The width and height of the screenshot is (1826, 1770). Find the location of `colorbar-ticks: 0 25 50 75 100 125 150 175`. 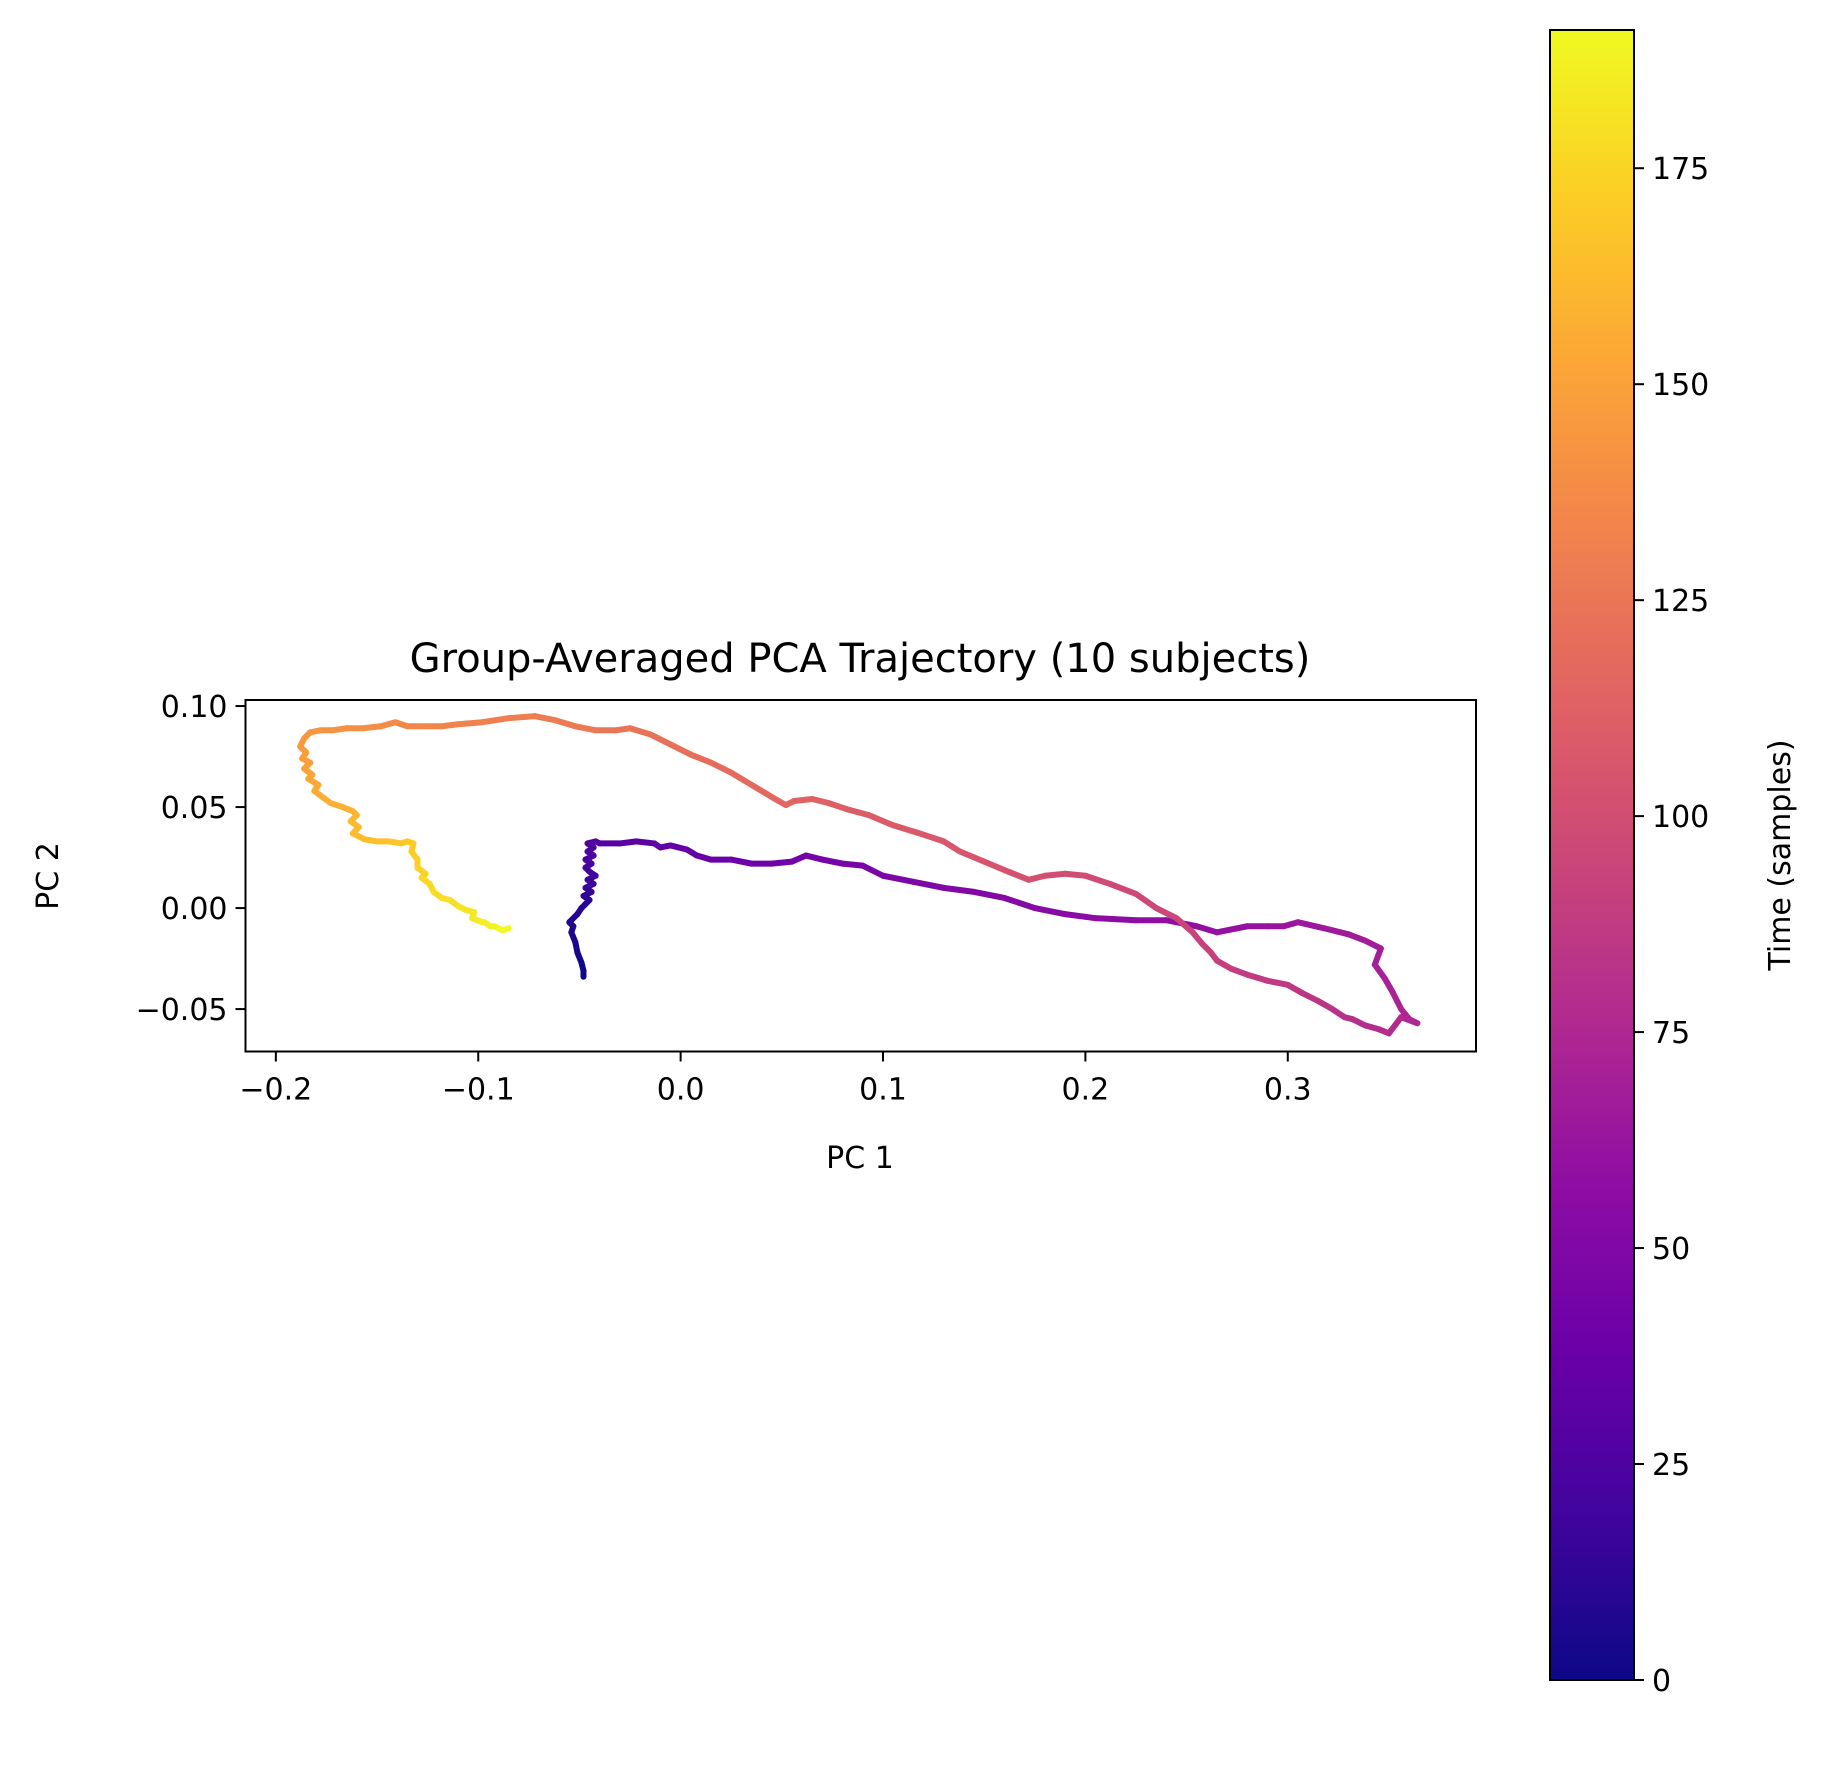

colorbar-ticks: 0 25 50 75 100 125 150 175 is located at coordinates (1671, 925).